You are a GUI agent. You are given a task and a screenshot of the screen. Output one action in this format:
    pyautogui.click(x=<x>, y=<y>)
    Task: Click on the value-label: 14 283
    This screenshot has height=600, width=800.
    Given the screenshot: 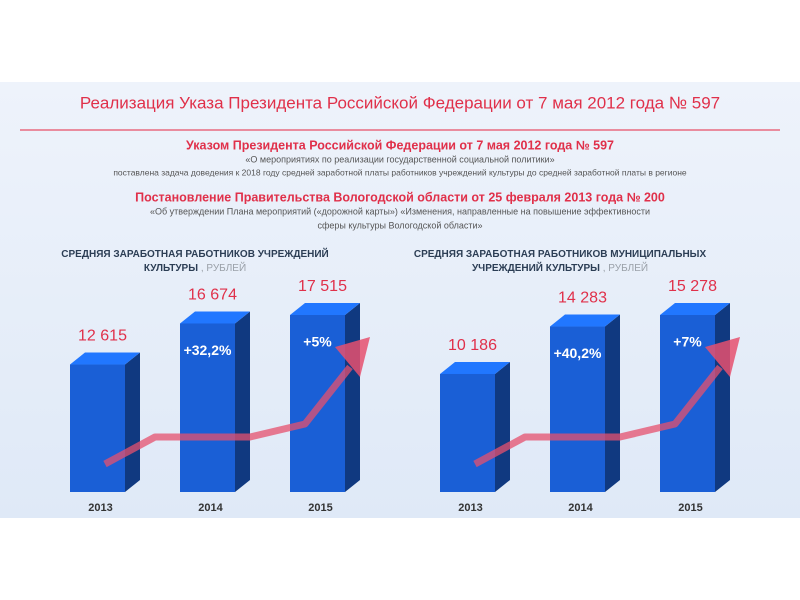 What is the action you would take?
    pyautogui.click(x=582, y=298)
    